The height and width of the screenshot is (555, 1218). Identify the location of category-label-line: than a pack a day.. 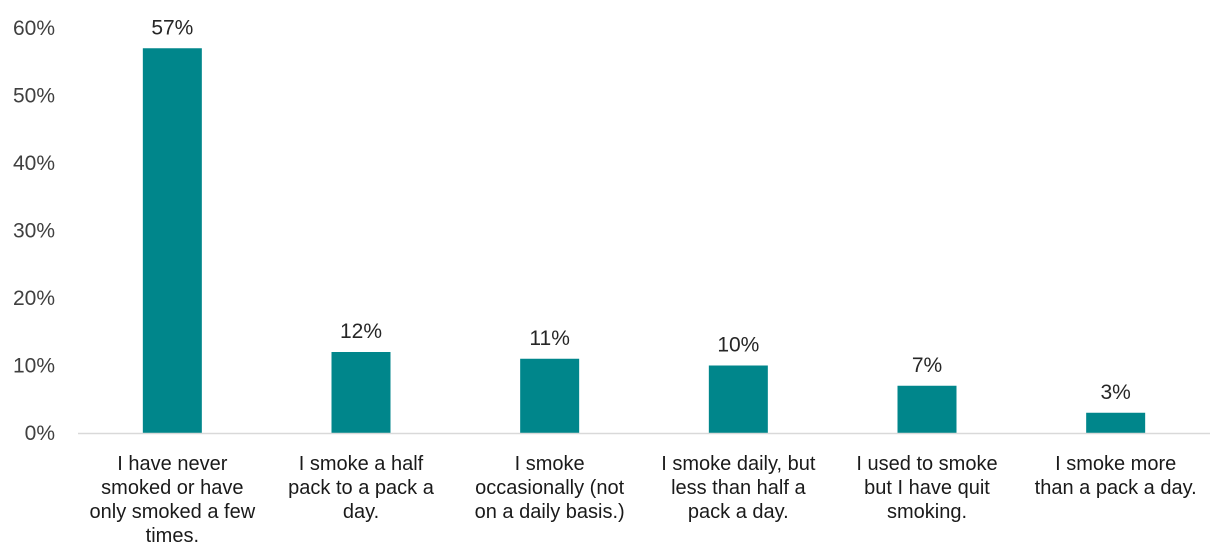
(1116, 488).